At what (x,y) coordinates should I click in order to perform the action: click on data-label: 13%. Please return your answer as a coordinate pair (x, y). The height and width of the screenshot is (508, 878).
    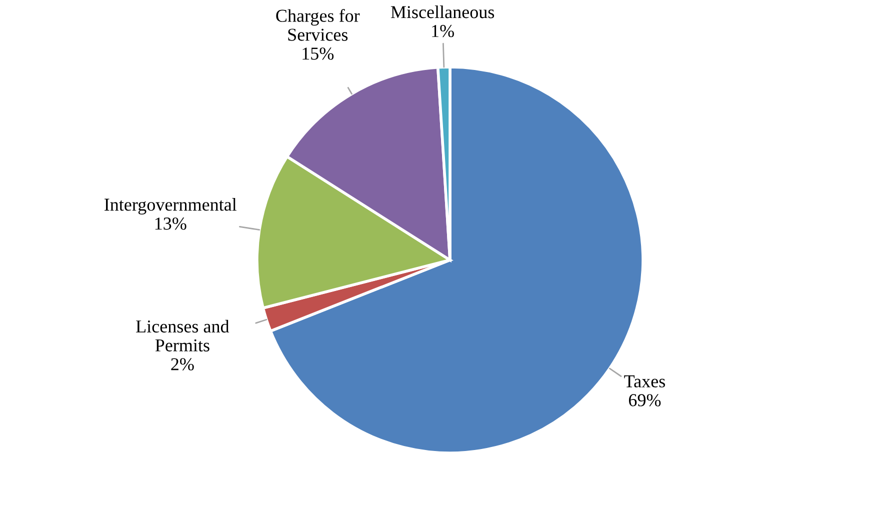
    Looking at the image, I should click on (170, 224).